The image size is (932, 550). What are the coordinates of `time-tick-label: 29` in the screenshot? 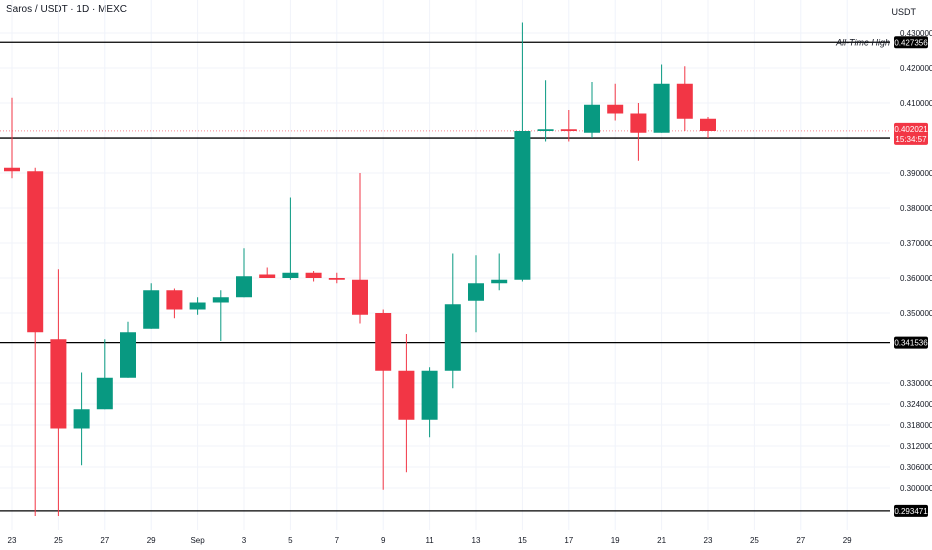 It's located at (151, 540).